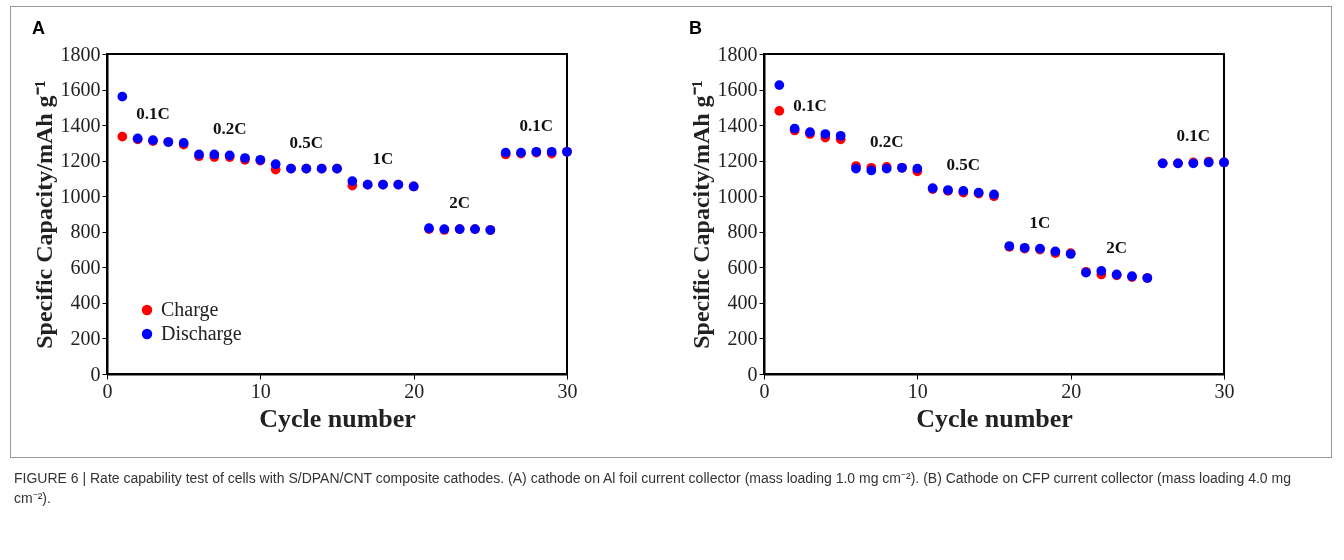  I want to click on chart-title: A, so click(38, 28).